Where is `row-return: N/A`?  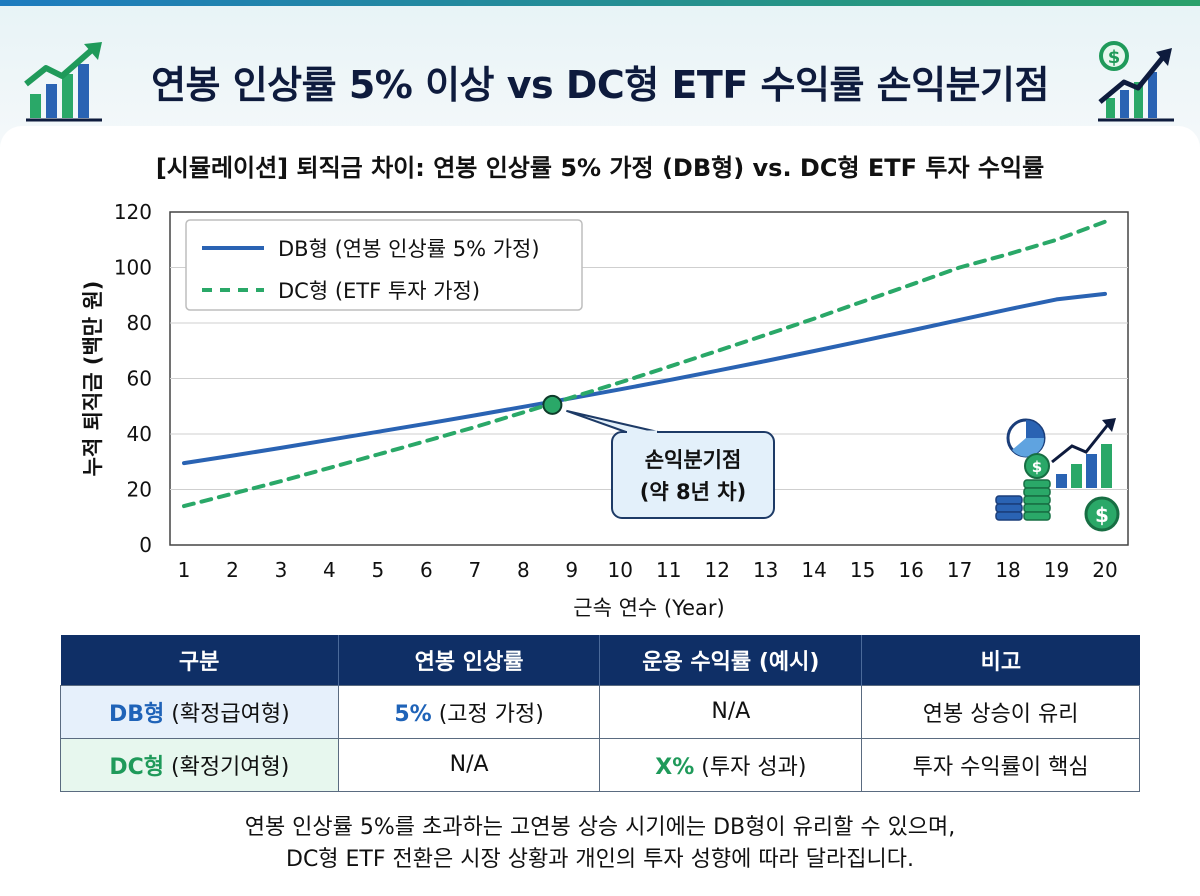 row-return: N/A is located at coordinates (731, 711).